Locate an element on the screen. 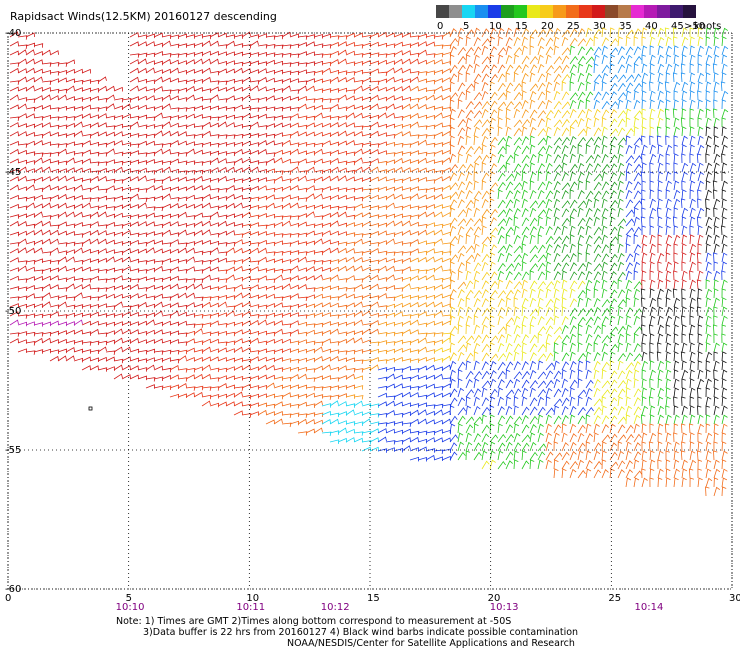  legend-swatch is located at coordinates (507, 11).